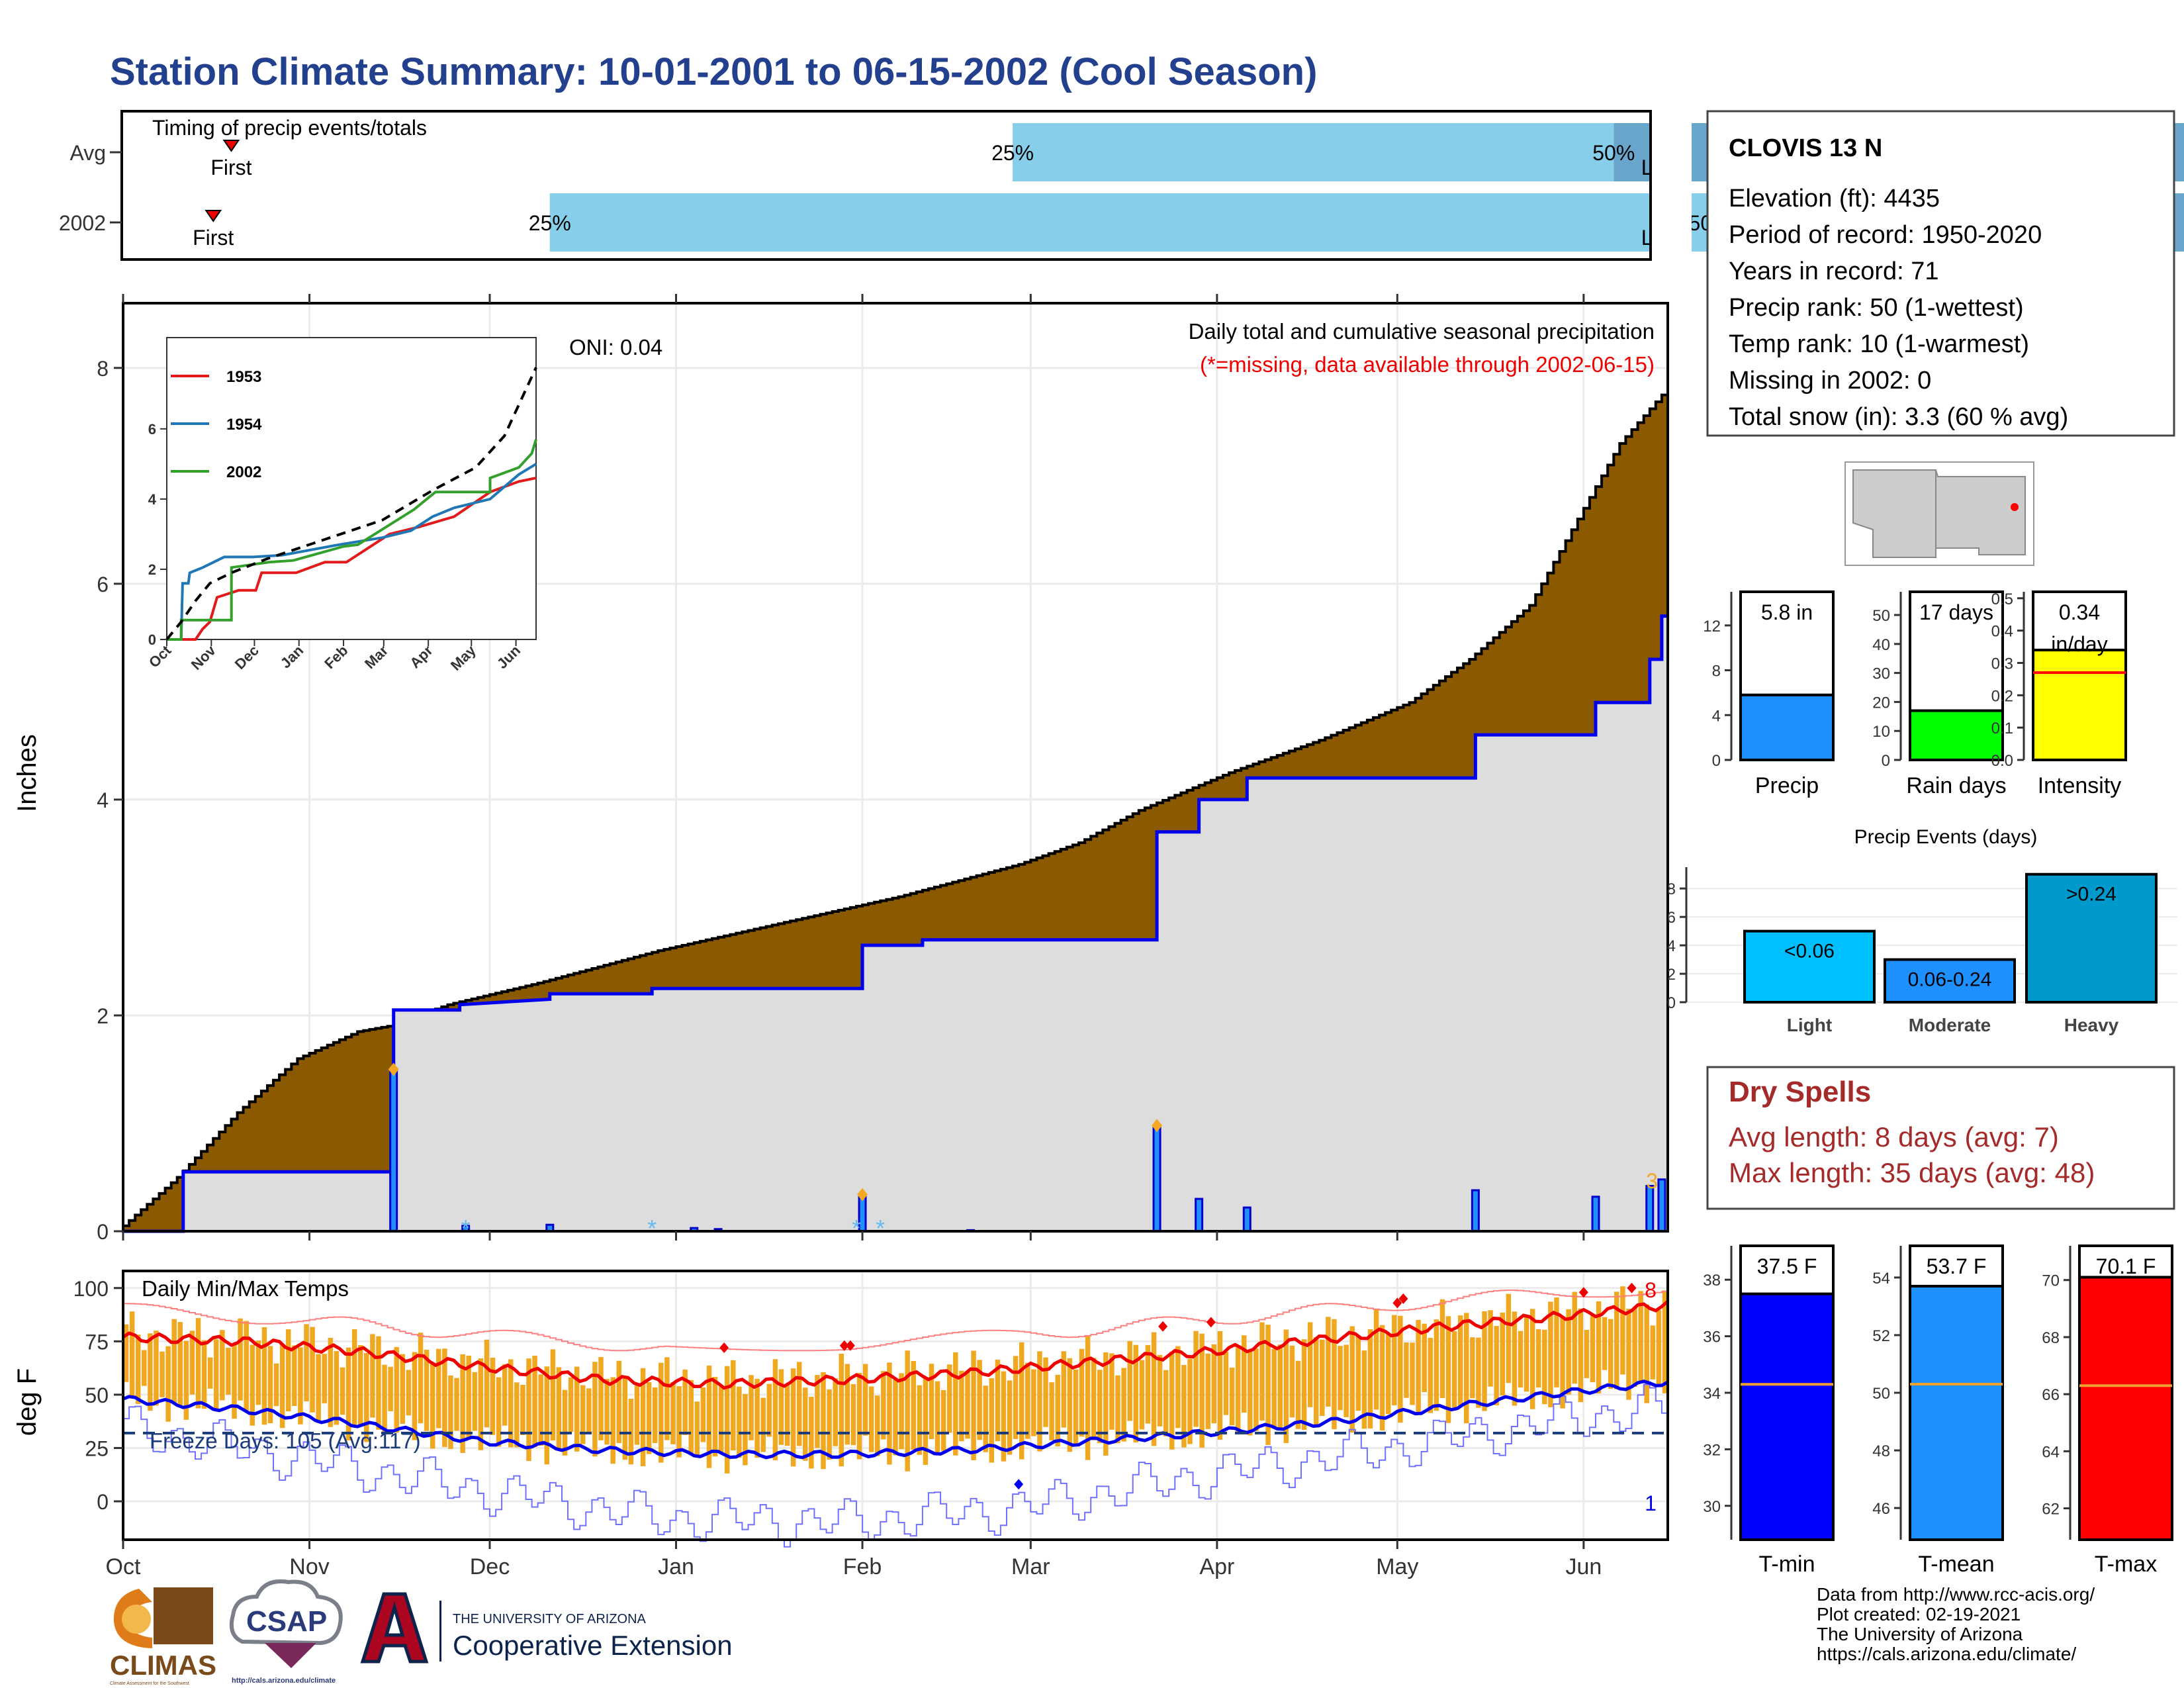  I want to click on timing-first-marker, so click(231, 146).